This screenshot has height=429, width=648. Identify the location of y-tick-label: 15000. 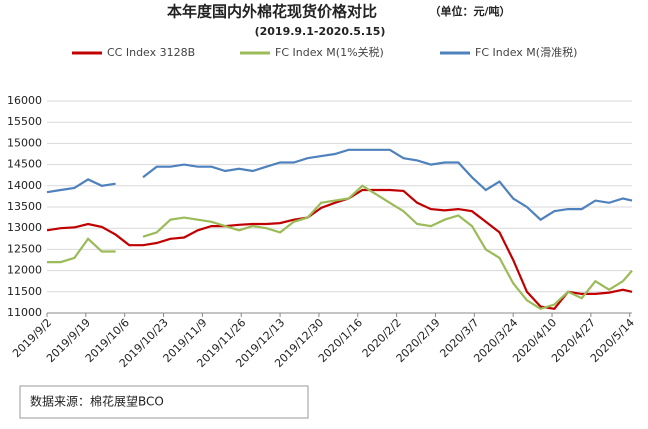
(24, 142).